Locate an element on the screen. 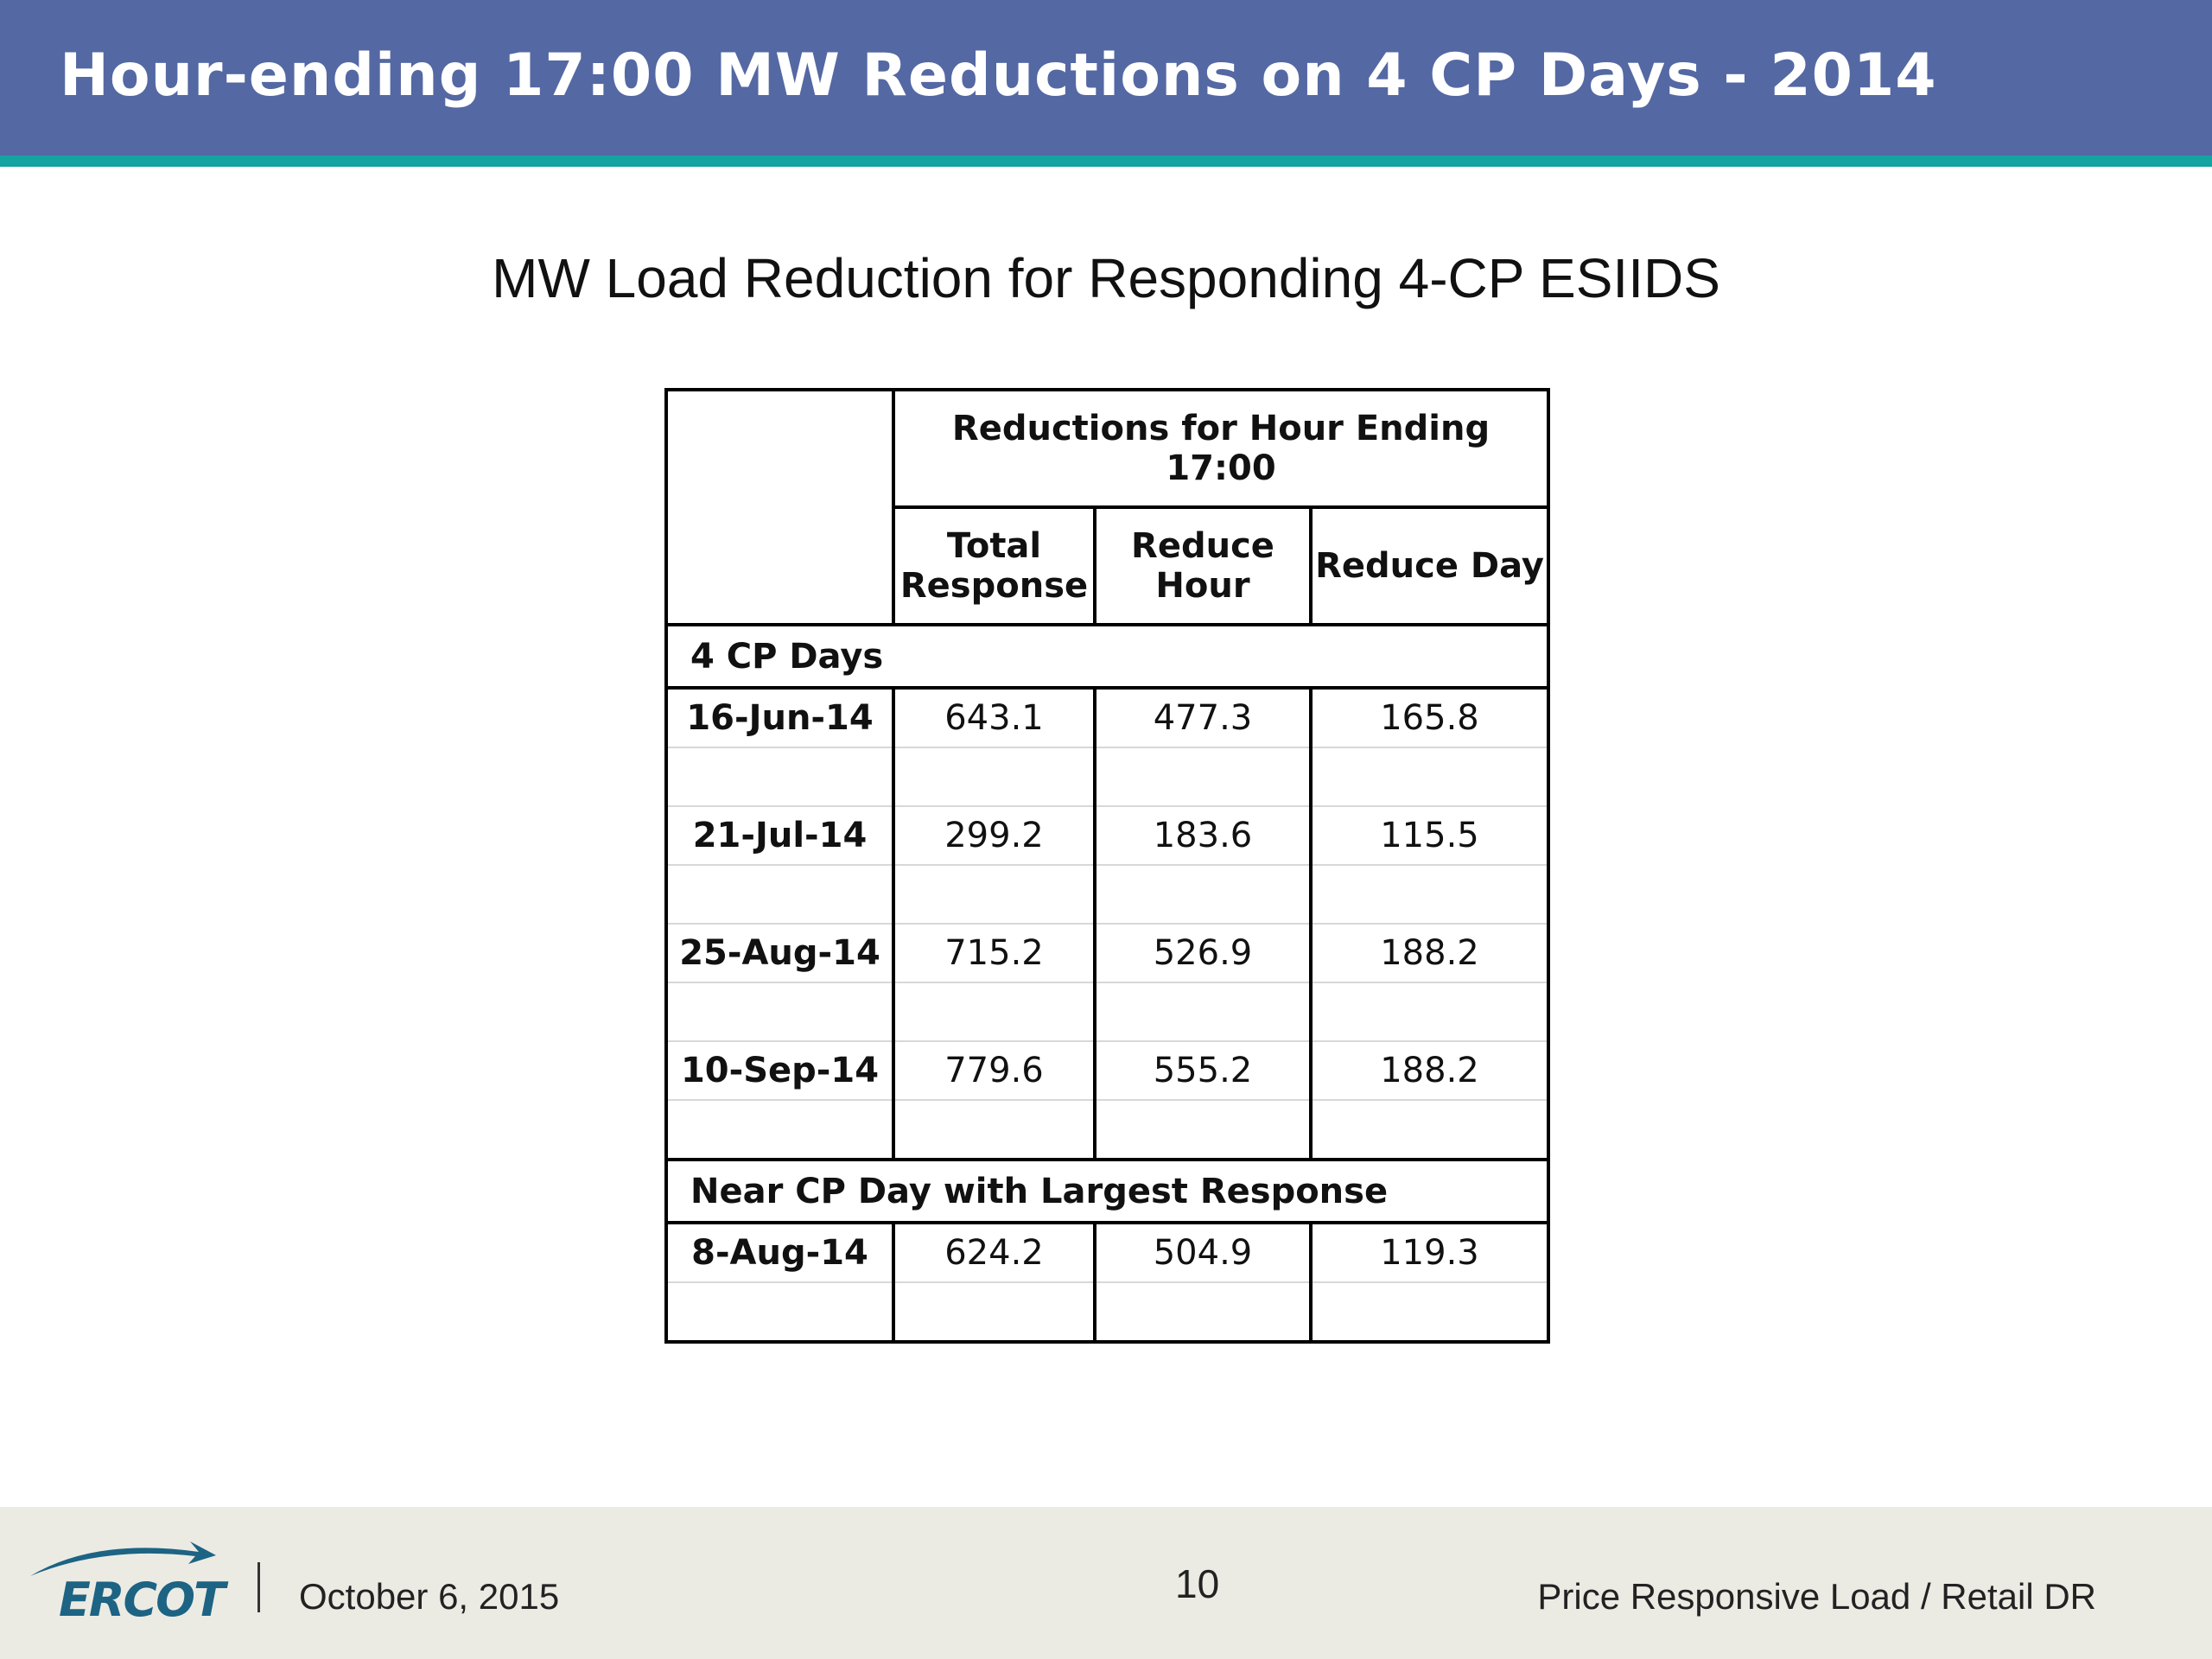 This screenshot has width=2212, height=1659. header-row: Total Response Reduce Hour Reduce Day is located at coordinates (1108, 565).